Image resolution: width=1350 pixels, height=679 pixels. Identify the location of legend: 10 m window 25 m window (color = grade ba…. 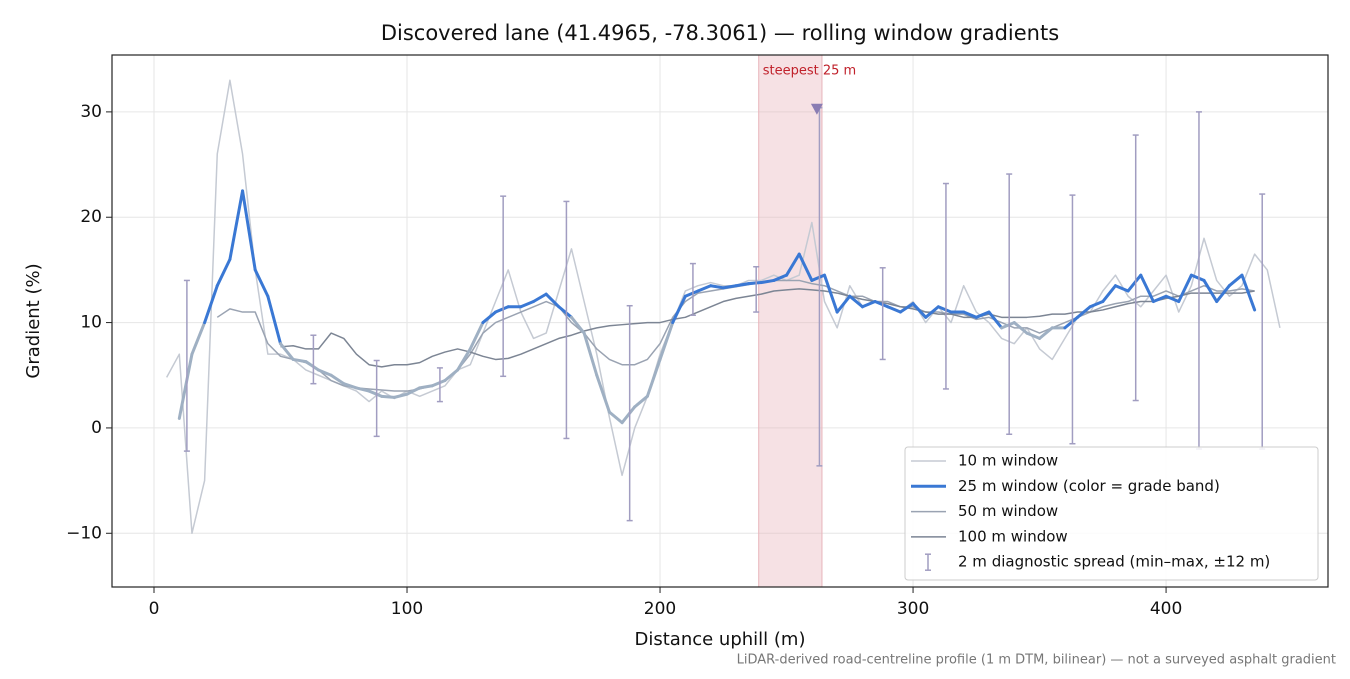
(1111, 513).